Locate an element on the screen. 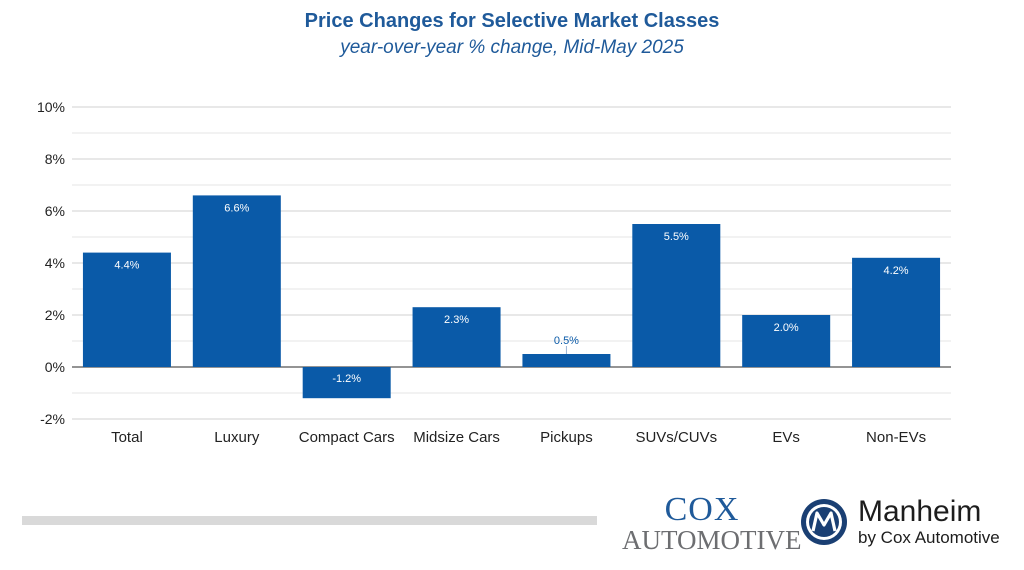 The height and width of the screenshot is (570, 1024). data-label: 0.5% is located at coordinates (566, 341).